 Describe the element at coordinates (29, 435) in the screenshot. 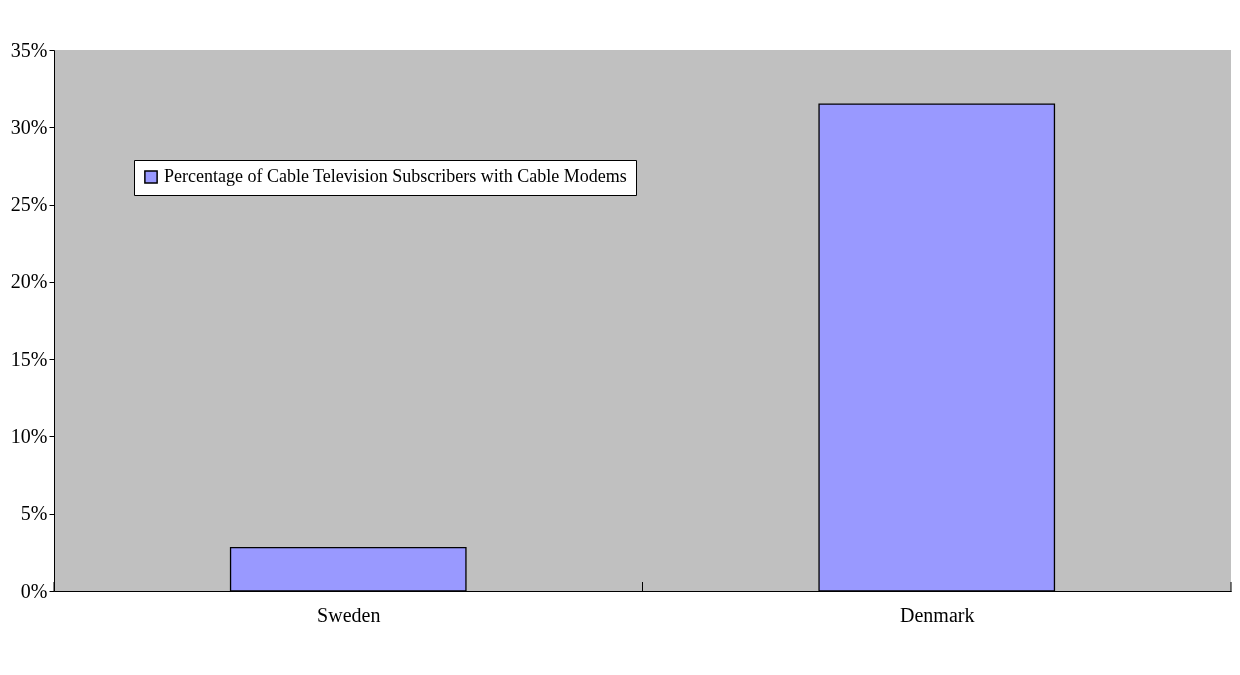

I see `y-tick-label: 10%` at that location.